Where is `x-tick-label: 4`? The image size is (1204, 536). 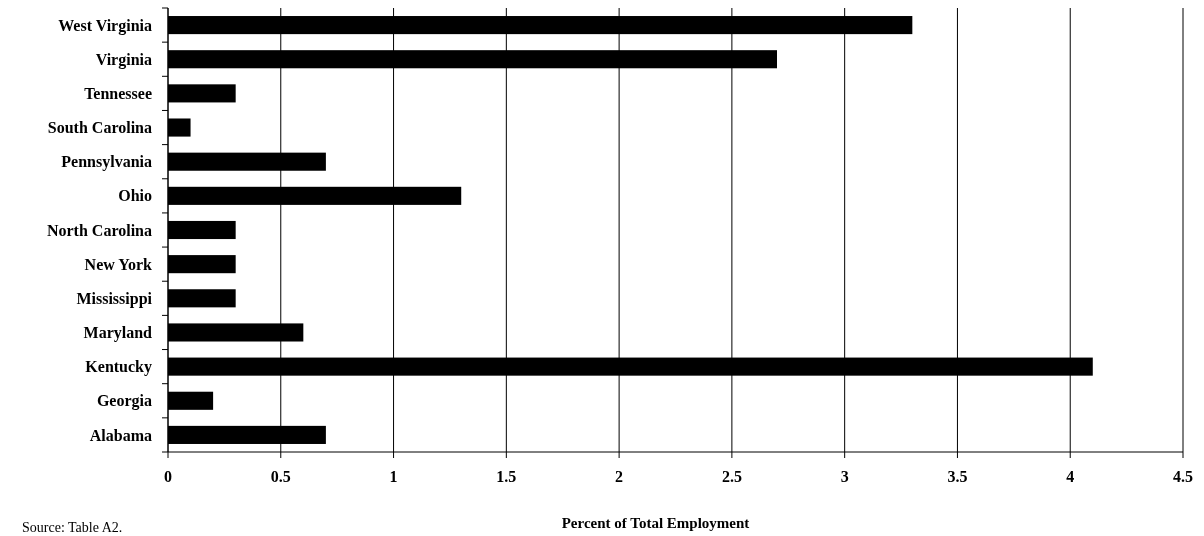 x-tick-label: 4 is located at coordinates (1070, 476).